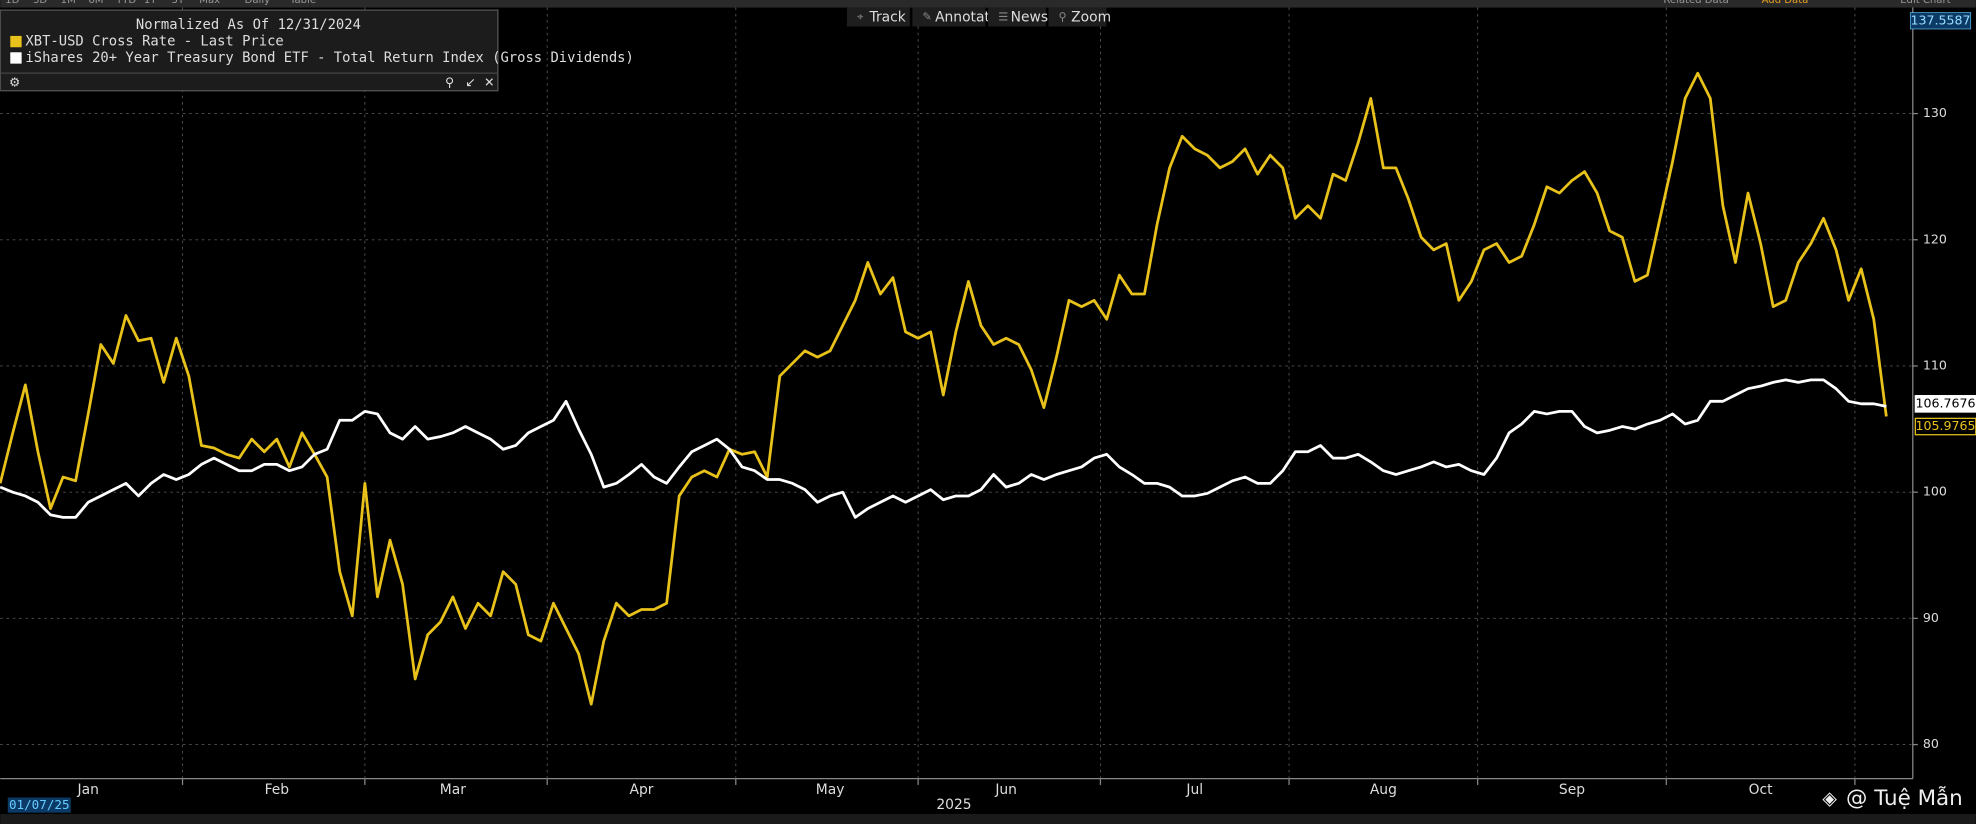 Image resolution: width=1976 pixels, height=824 pixels. What do you see at coordinates (12, 3) in the screenshot?
I see `range-button: 1D` at bounding box center [12, 3].